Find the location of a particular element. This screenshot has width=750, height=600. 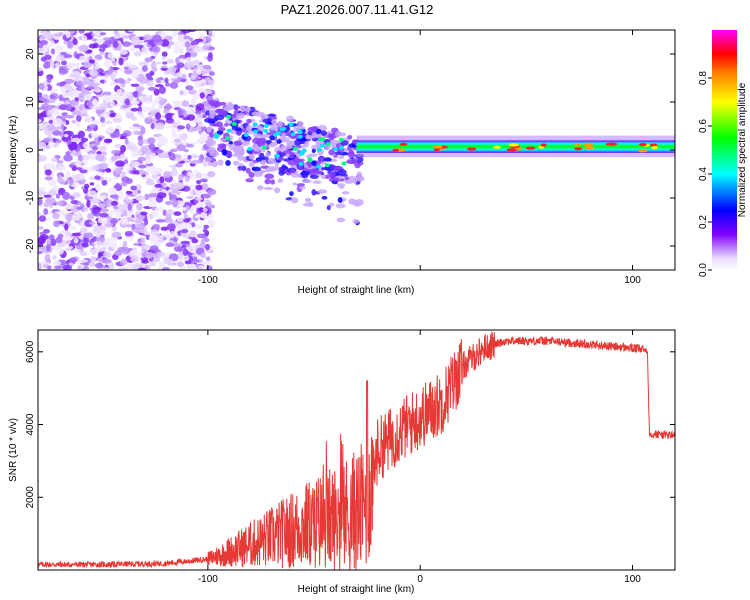

y-tick-label: -20 is located at coordinates (30, 245).